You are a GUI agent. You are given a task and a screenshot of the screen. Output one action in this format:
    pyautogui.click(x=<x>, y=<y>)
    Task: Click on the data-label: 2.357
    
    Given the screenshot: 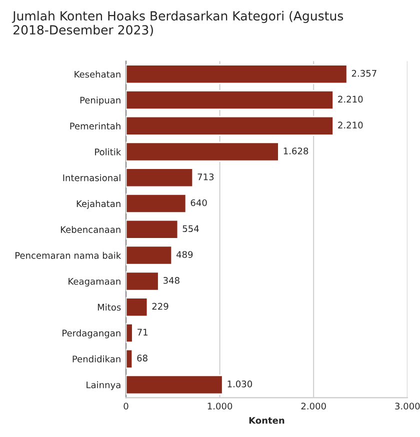 What is the action you would take?
    pyautogui.click(x=364, y=73)
    